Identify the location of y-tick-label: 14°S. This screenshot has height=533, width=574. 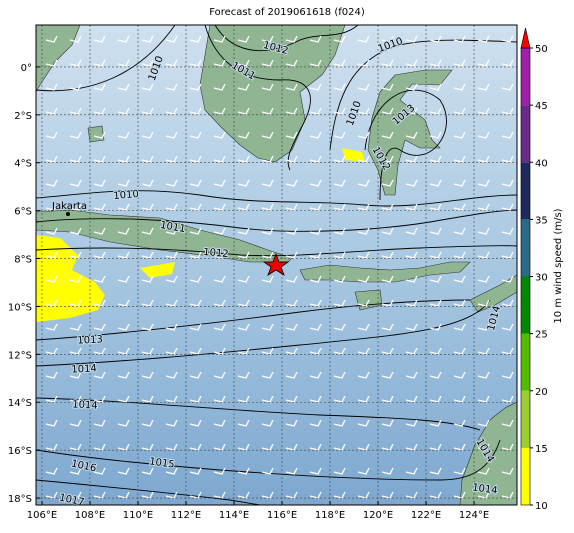
(20, 403).